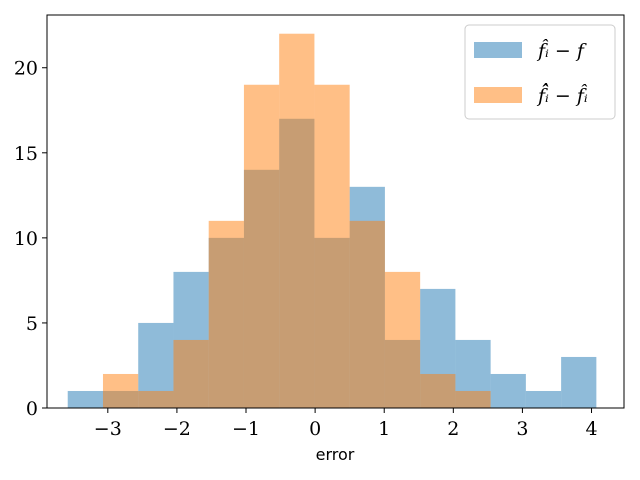 This screenshot has height=480, width=640. I want to click on x-tick-label-1: −2, so click(177, 429).